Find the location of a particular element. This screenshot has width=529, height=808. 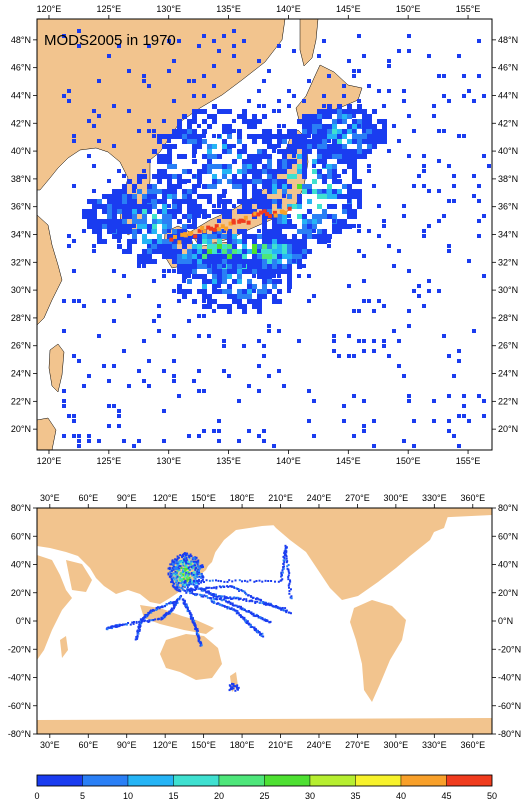

global-lat-label-left: -80°N is located at coordinates (19, 734).